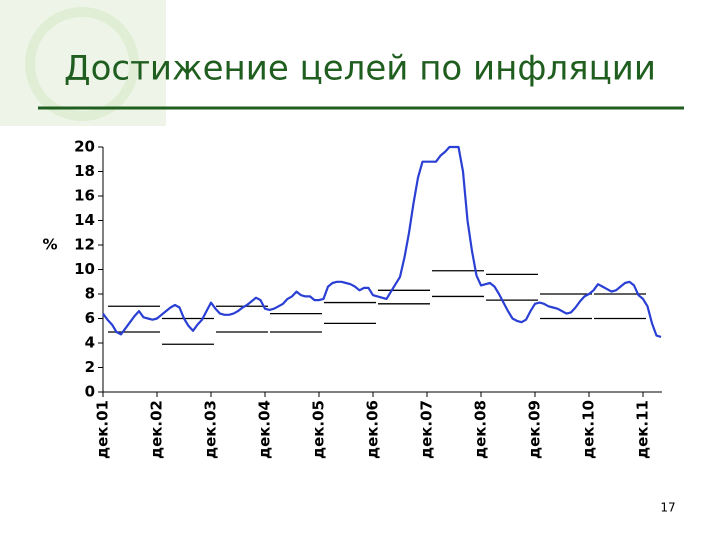  What do you see at coordinates (90, 318) in the screenshot?
I see `y-tick-label: 6` at bounding box center [90, 318].